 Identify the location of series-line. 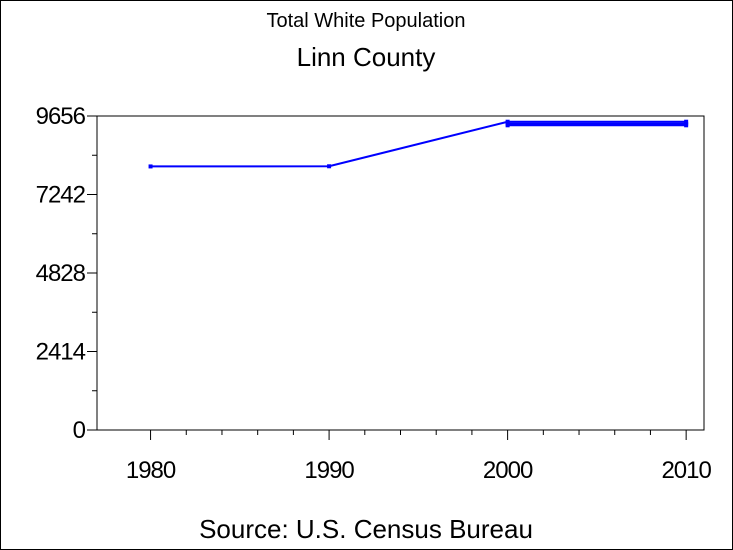
(418, 144).